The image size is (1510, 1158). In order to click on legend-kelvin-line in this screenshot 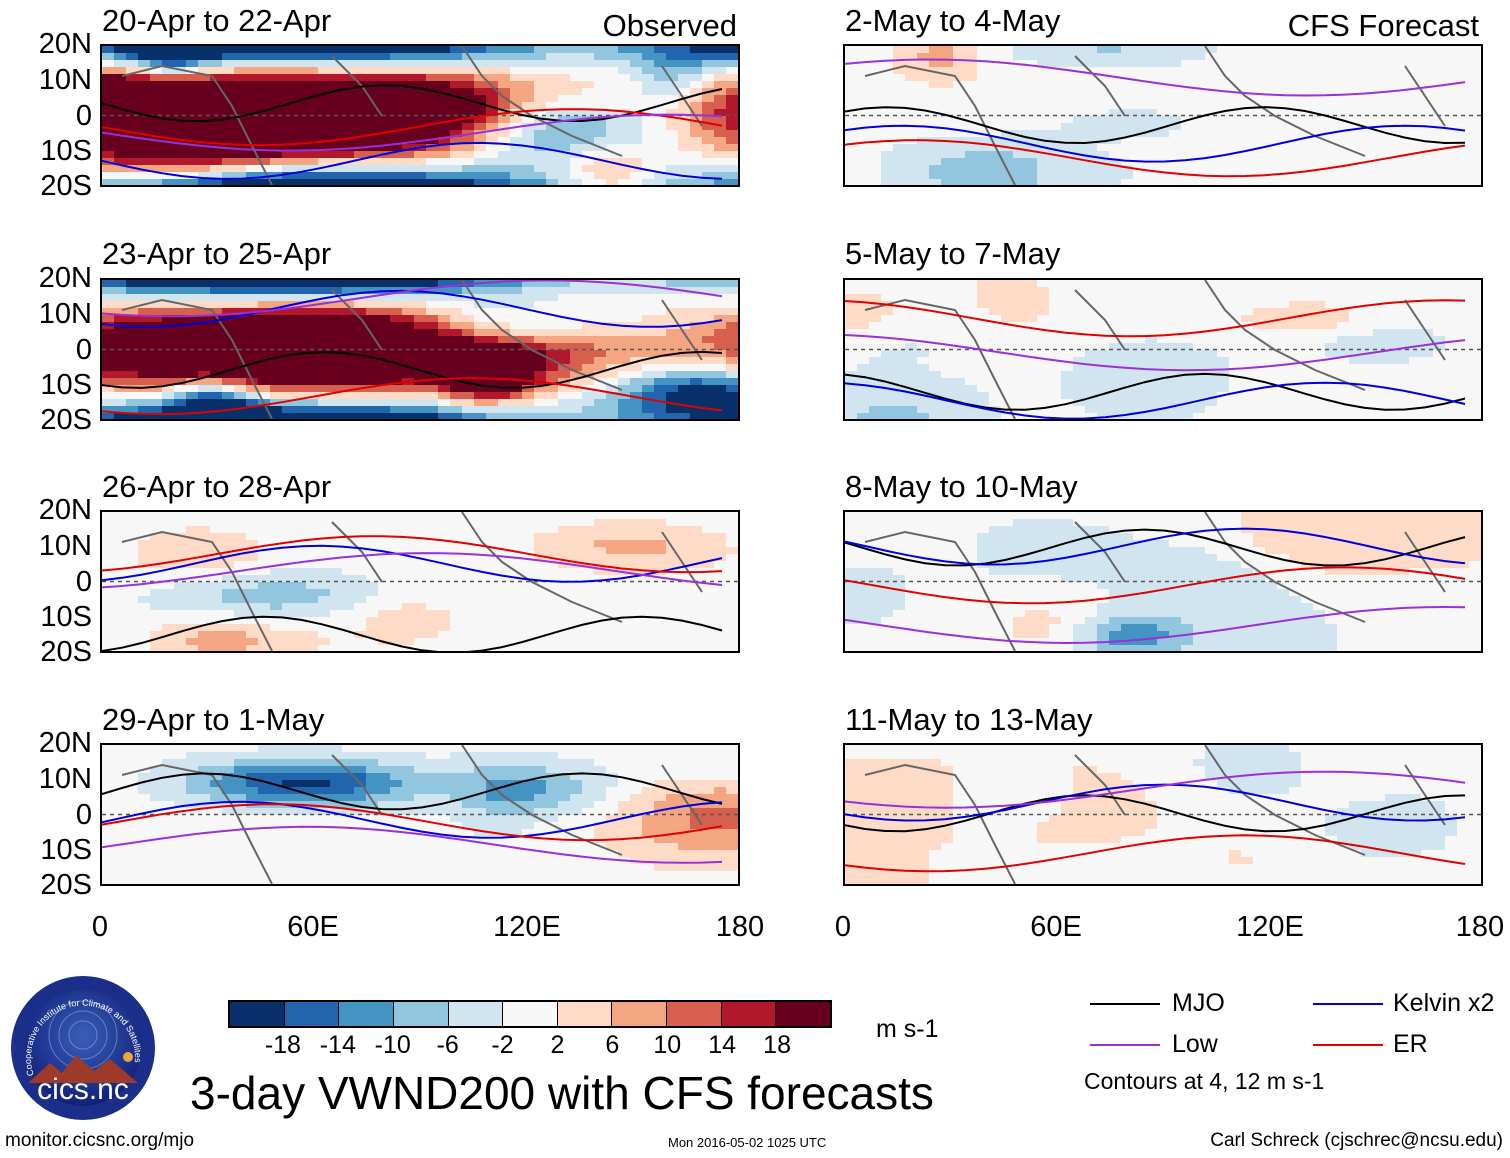, I will do `click(1348, 1004)`.